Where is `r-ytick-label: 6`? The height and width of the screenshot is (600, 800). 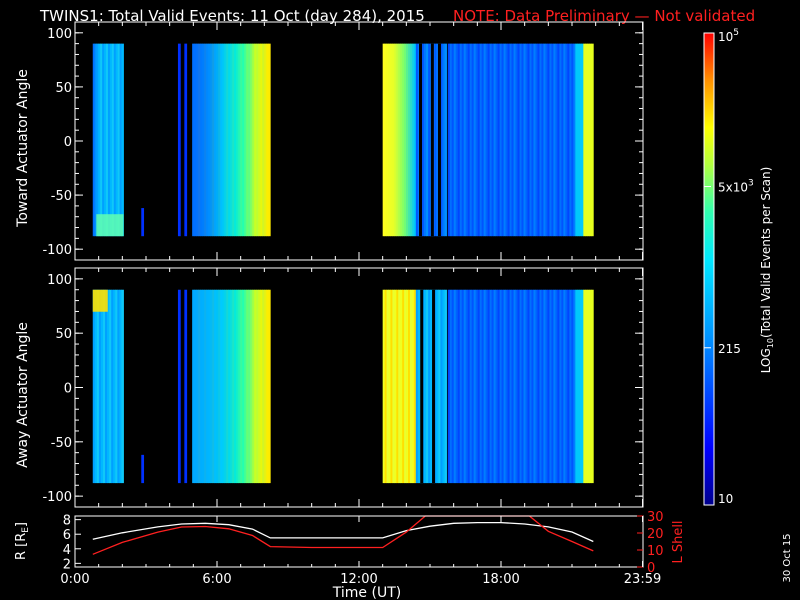
r-ytick-label: 6 is located at coordinates (67, 535).